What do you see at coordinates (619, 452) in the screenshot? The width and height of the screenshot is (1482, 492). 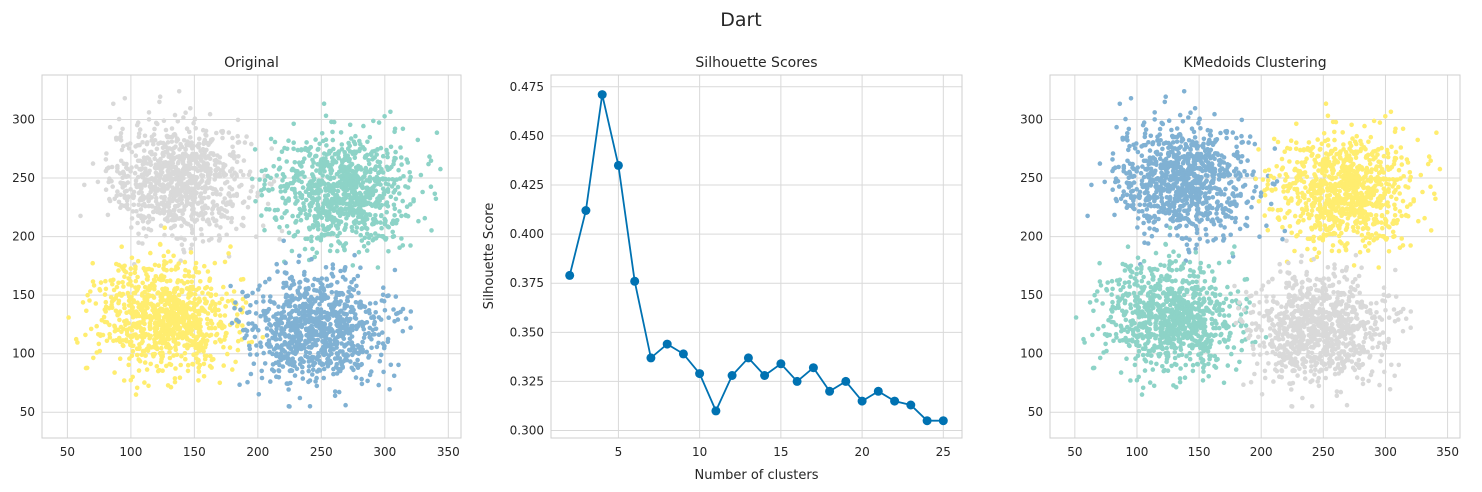 I see `x-tick-label: 5` at bounding box center [619, 452].